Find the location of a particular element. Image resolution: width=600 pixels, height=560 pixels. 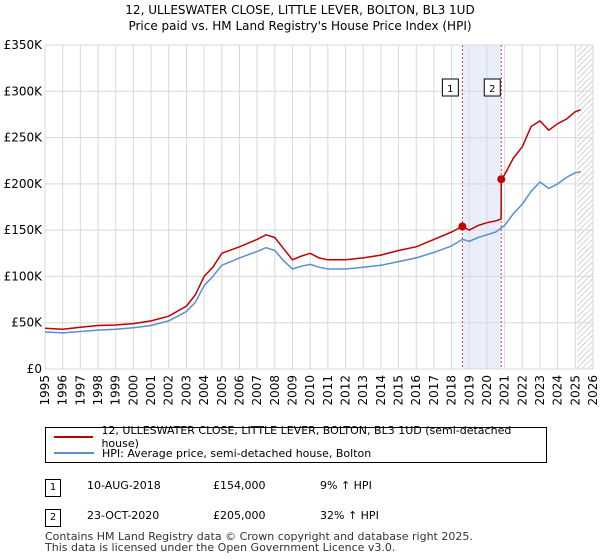

x-tick-label: 2021 is located at coordinates (505, 390).